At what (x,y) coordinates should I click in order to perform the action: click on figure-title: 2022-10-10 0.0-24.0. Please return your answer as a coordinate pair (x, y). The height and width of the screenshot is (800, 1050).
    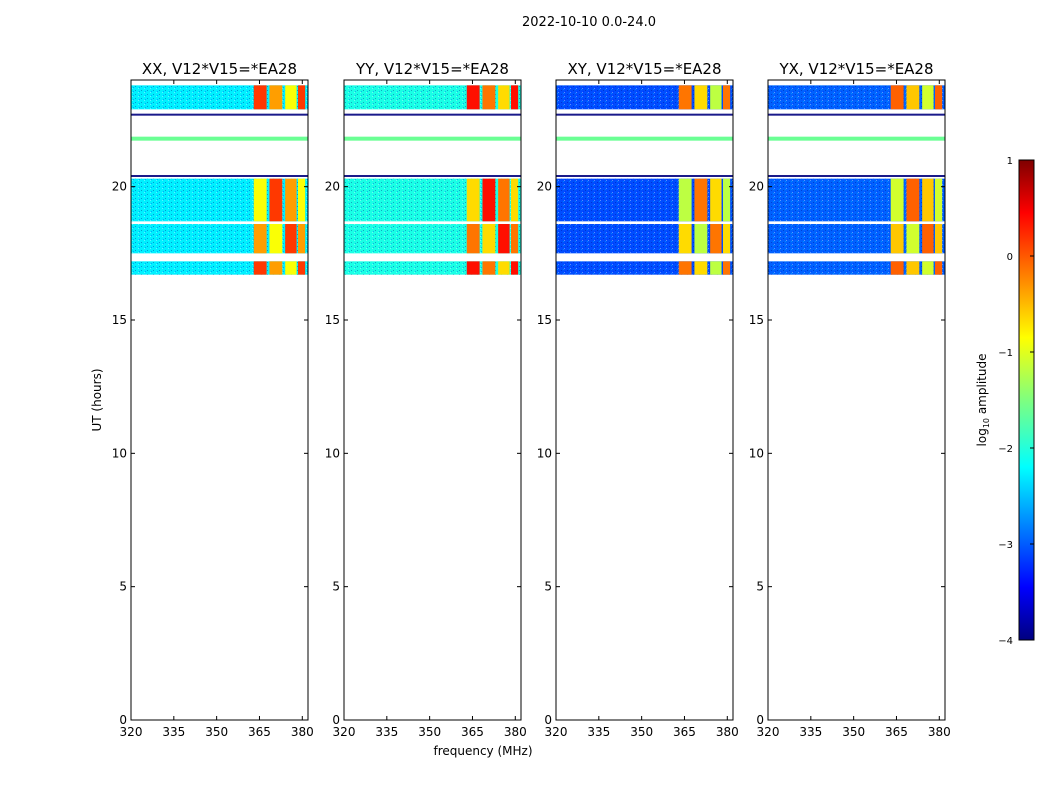
    Looking at the image, I should click on (589, 22).